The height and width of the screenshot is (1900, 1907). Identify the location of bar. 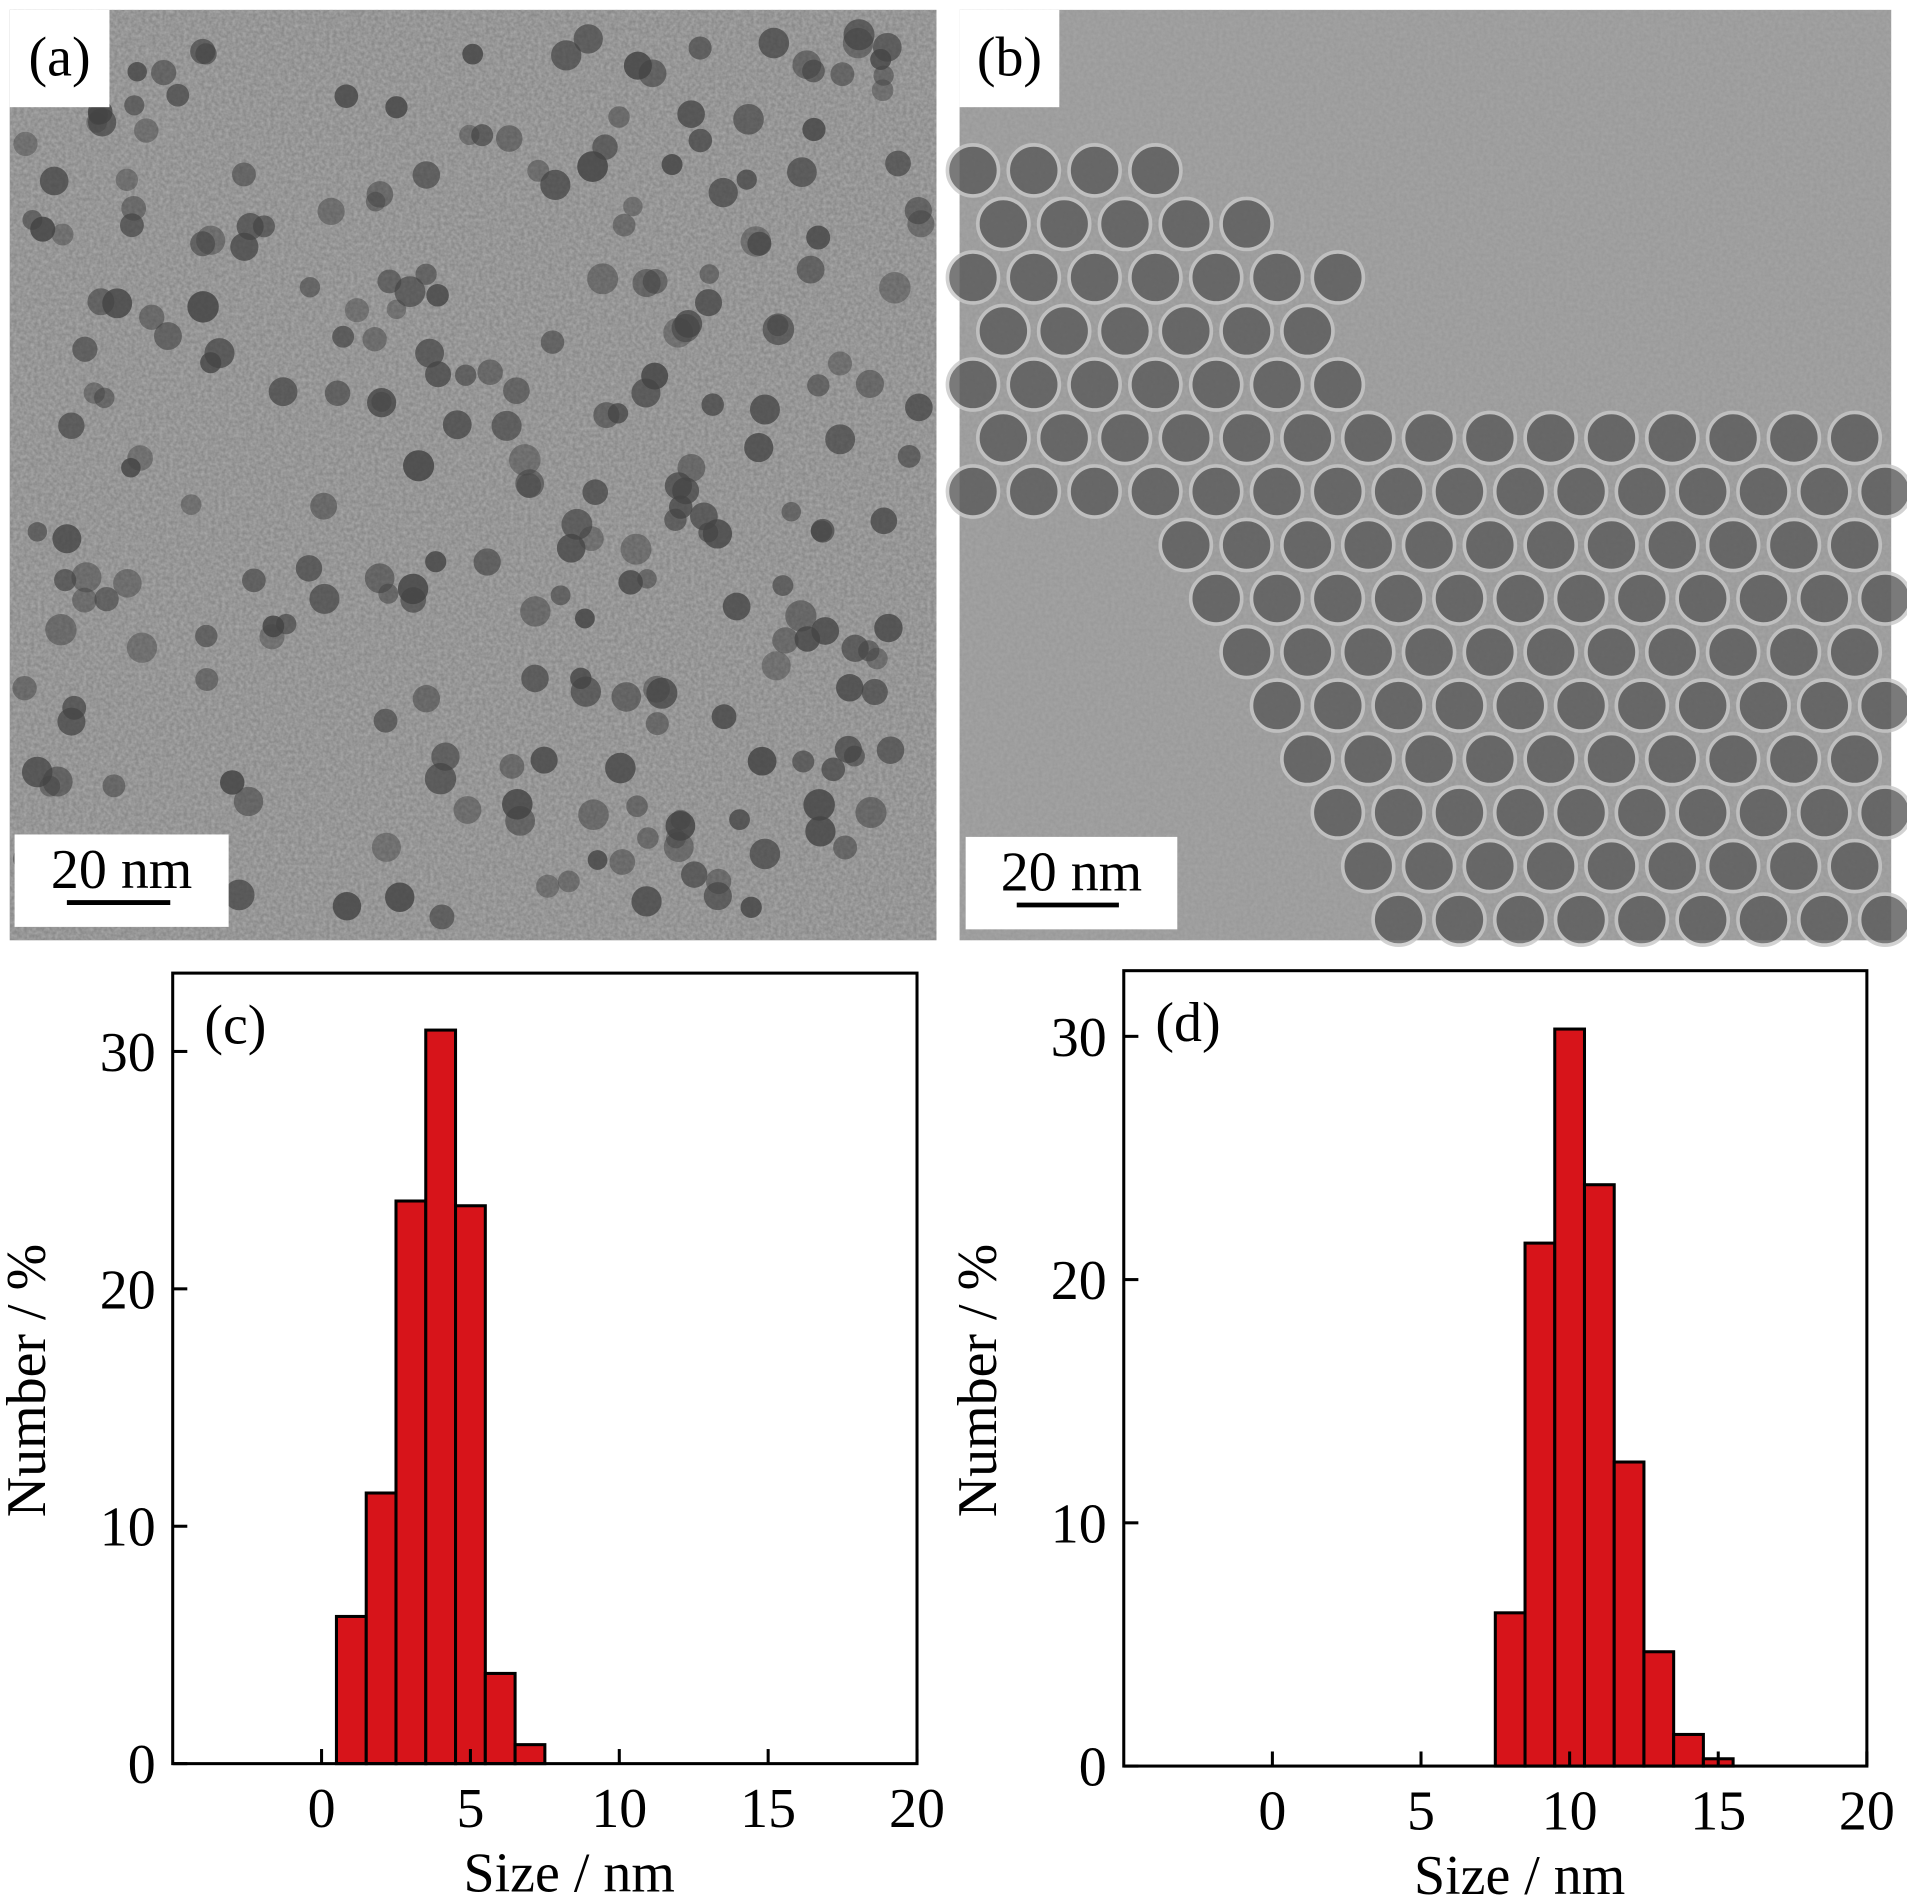
(441, 1397).